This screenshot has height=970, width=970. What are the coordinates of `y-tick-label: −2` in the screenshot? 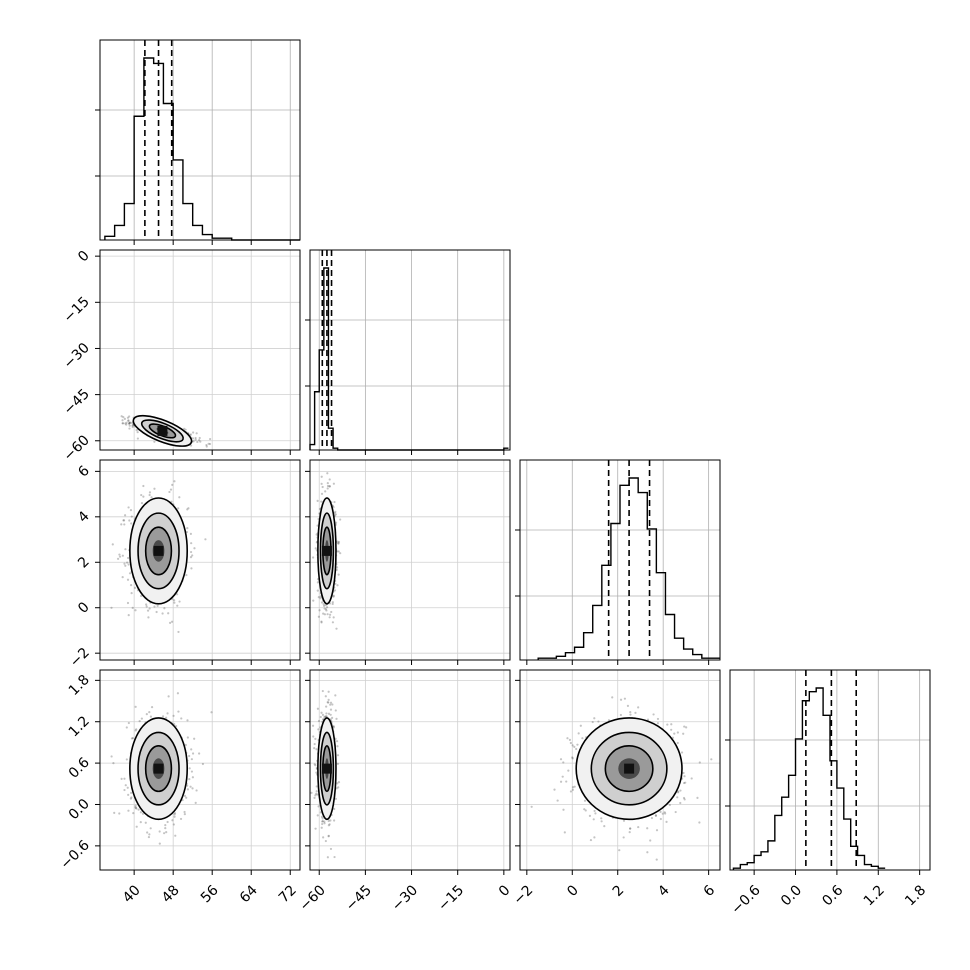 It's located at (80, 658).